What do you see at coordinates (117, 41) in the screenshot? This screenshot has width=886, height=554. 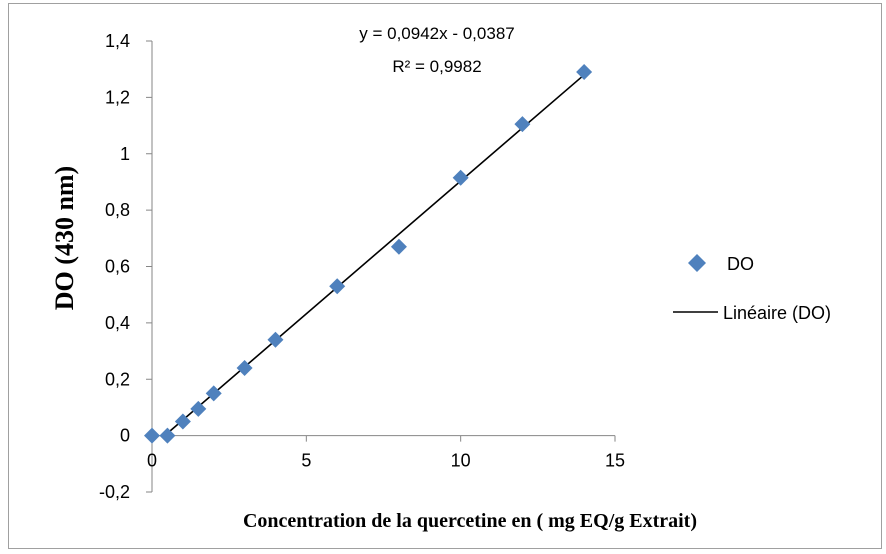 I see `y-tick-label: 1,4` at bounding box center [117, 41].